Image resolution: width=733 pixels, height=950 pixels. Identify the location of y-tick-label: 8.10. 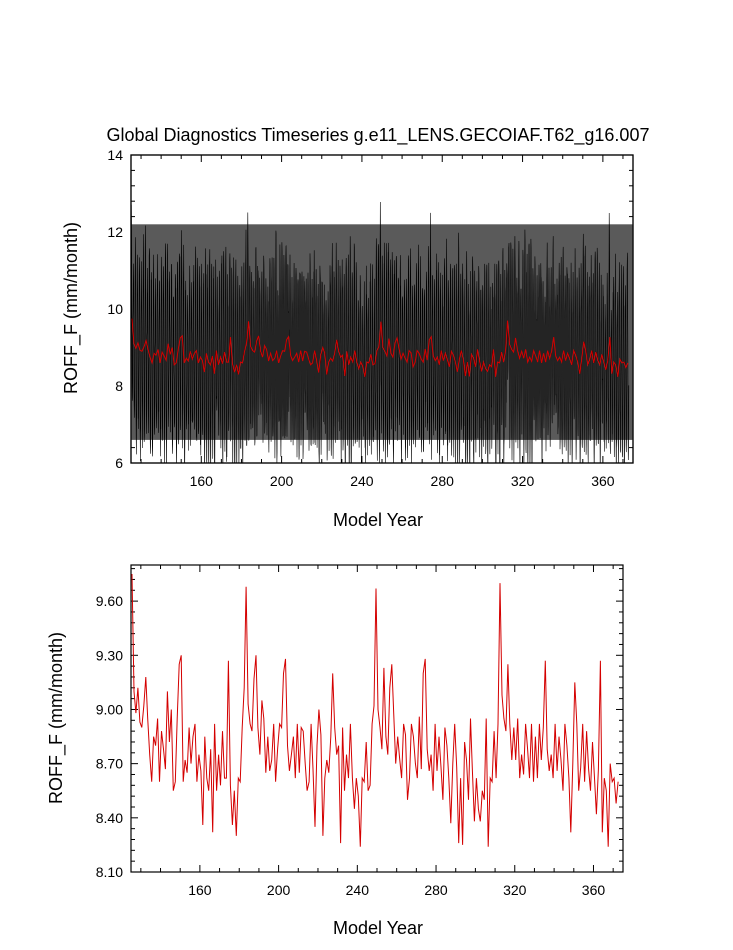
(109, 872).